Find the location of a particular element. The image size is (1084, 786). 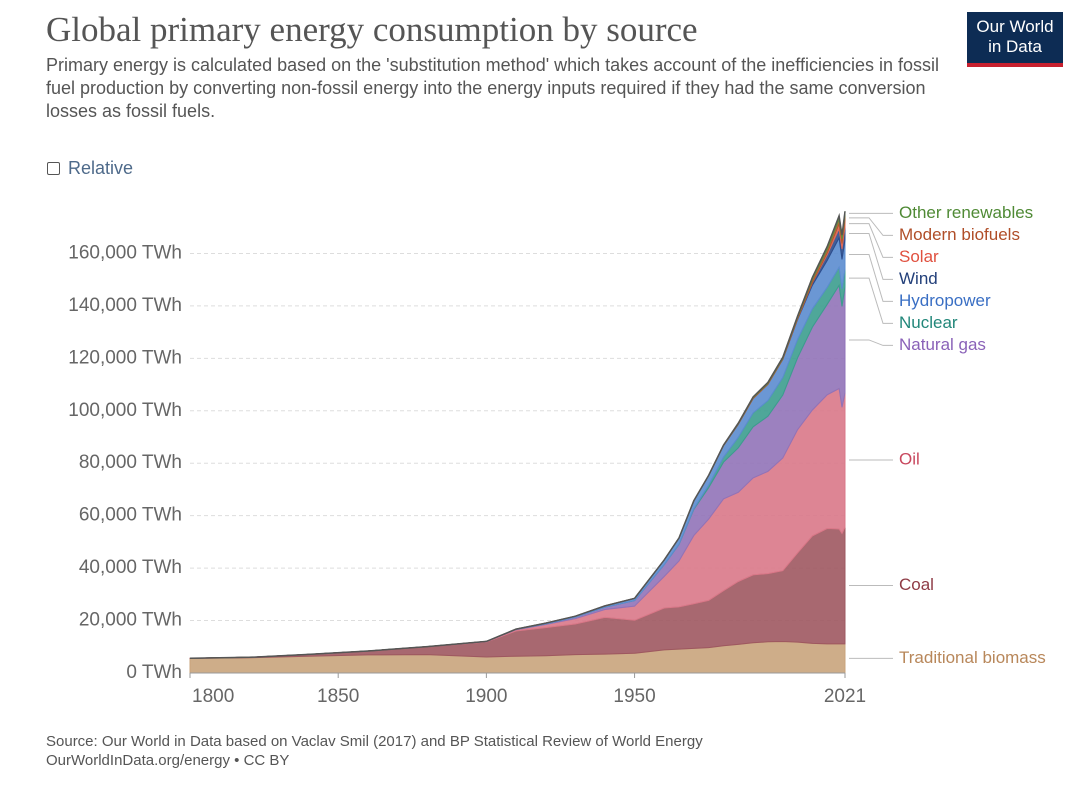

x-tick-label: 1800 is located at coordinates (213, 696).